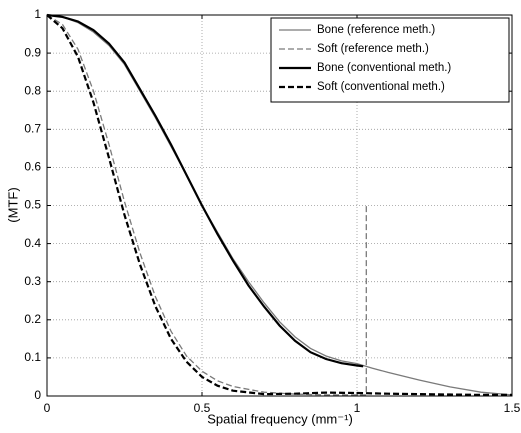 This screenshot has width=521, height=433. Describe the element at coordinates (37, 14) in the screenshot. I see `y-tick-label: 1` at that location.